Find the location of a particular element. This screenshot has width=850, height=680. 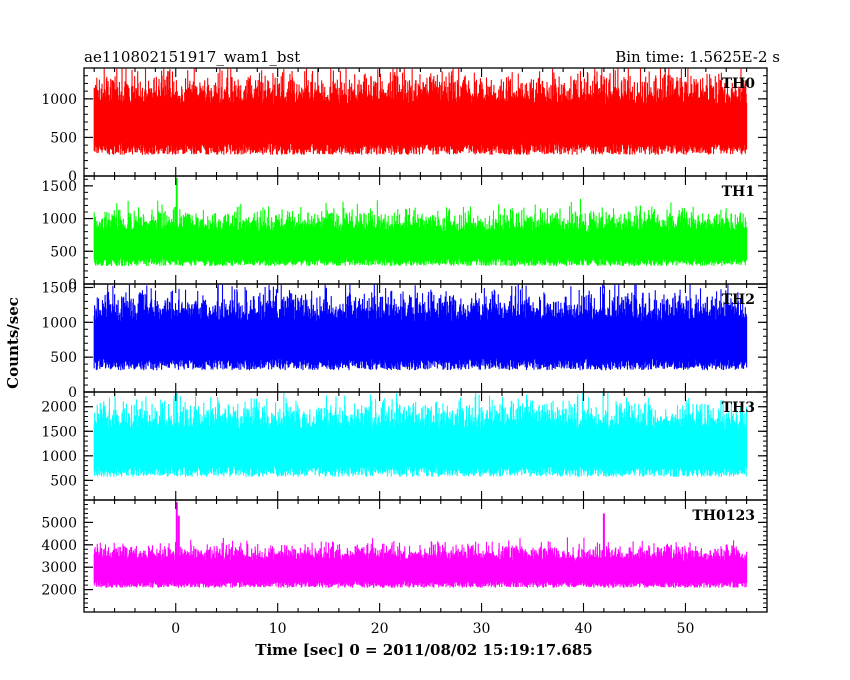

panel-th3: 500 1000 1500 2000 TH3 is located at coordinates (404, 446).